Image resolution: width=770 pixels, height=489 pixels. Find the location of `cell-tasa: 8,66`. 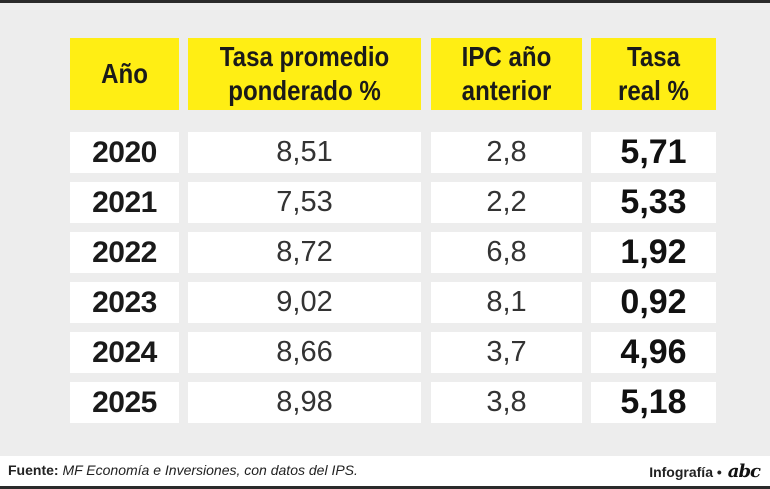

cell-tasa: 8,66 is located at coordinates (304, 352).